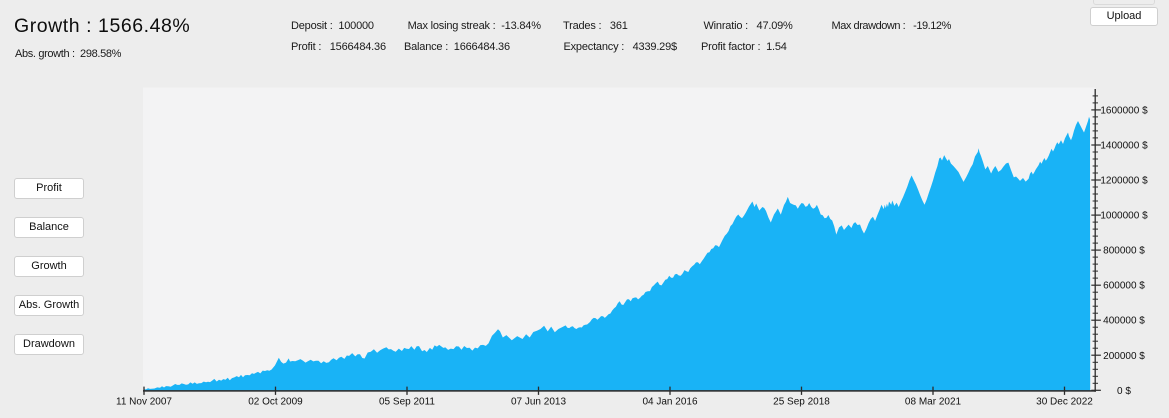  What do you see at coordinates (1124, 251) in the screenshot?
I see `svg-text: 800000 $` at bounding box center [1124, 251].